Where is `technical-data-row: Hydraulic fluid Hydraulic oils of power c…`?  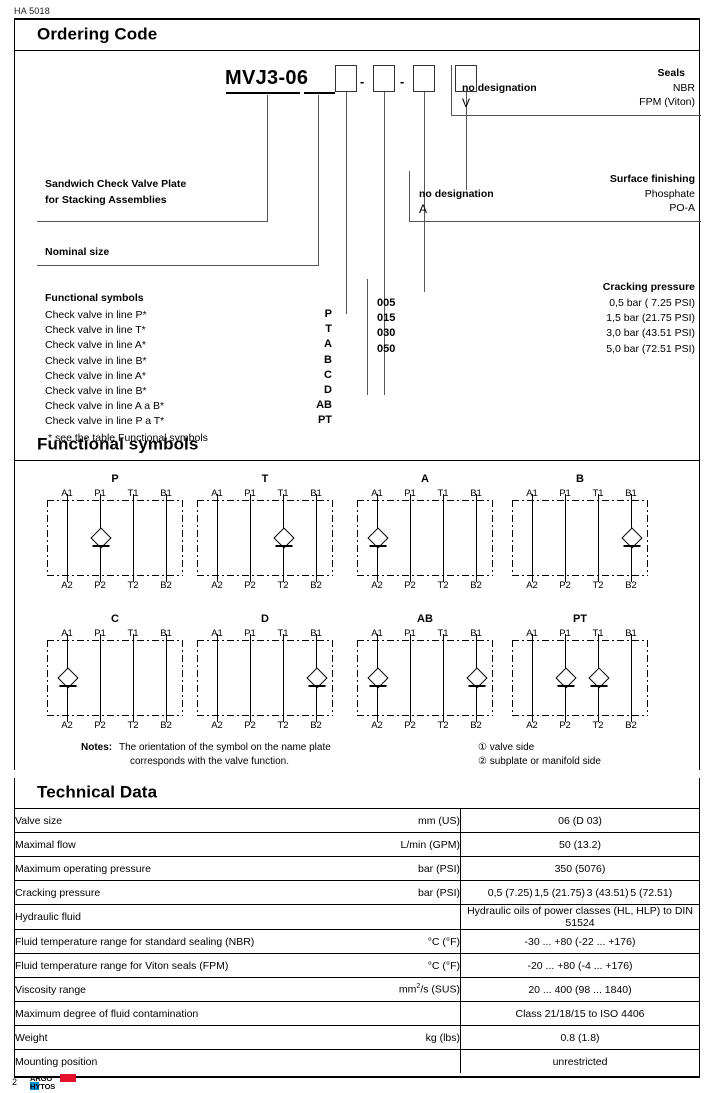
technical-data-row: Hydraulic fluid Hydraulic oils of power c… is located at coordinates (357, 917).